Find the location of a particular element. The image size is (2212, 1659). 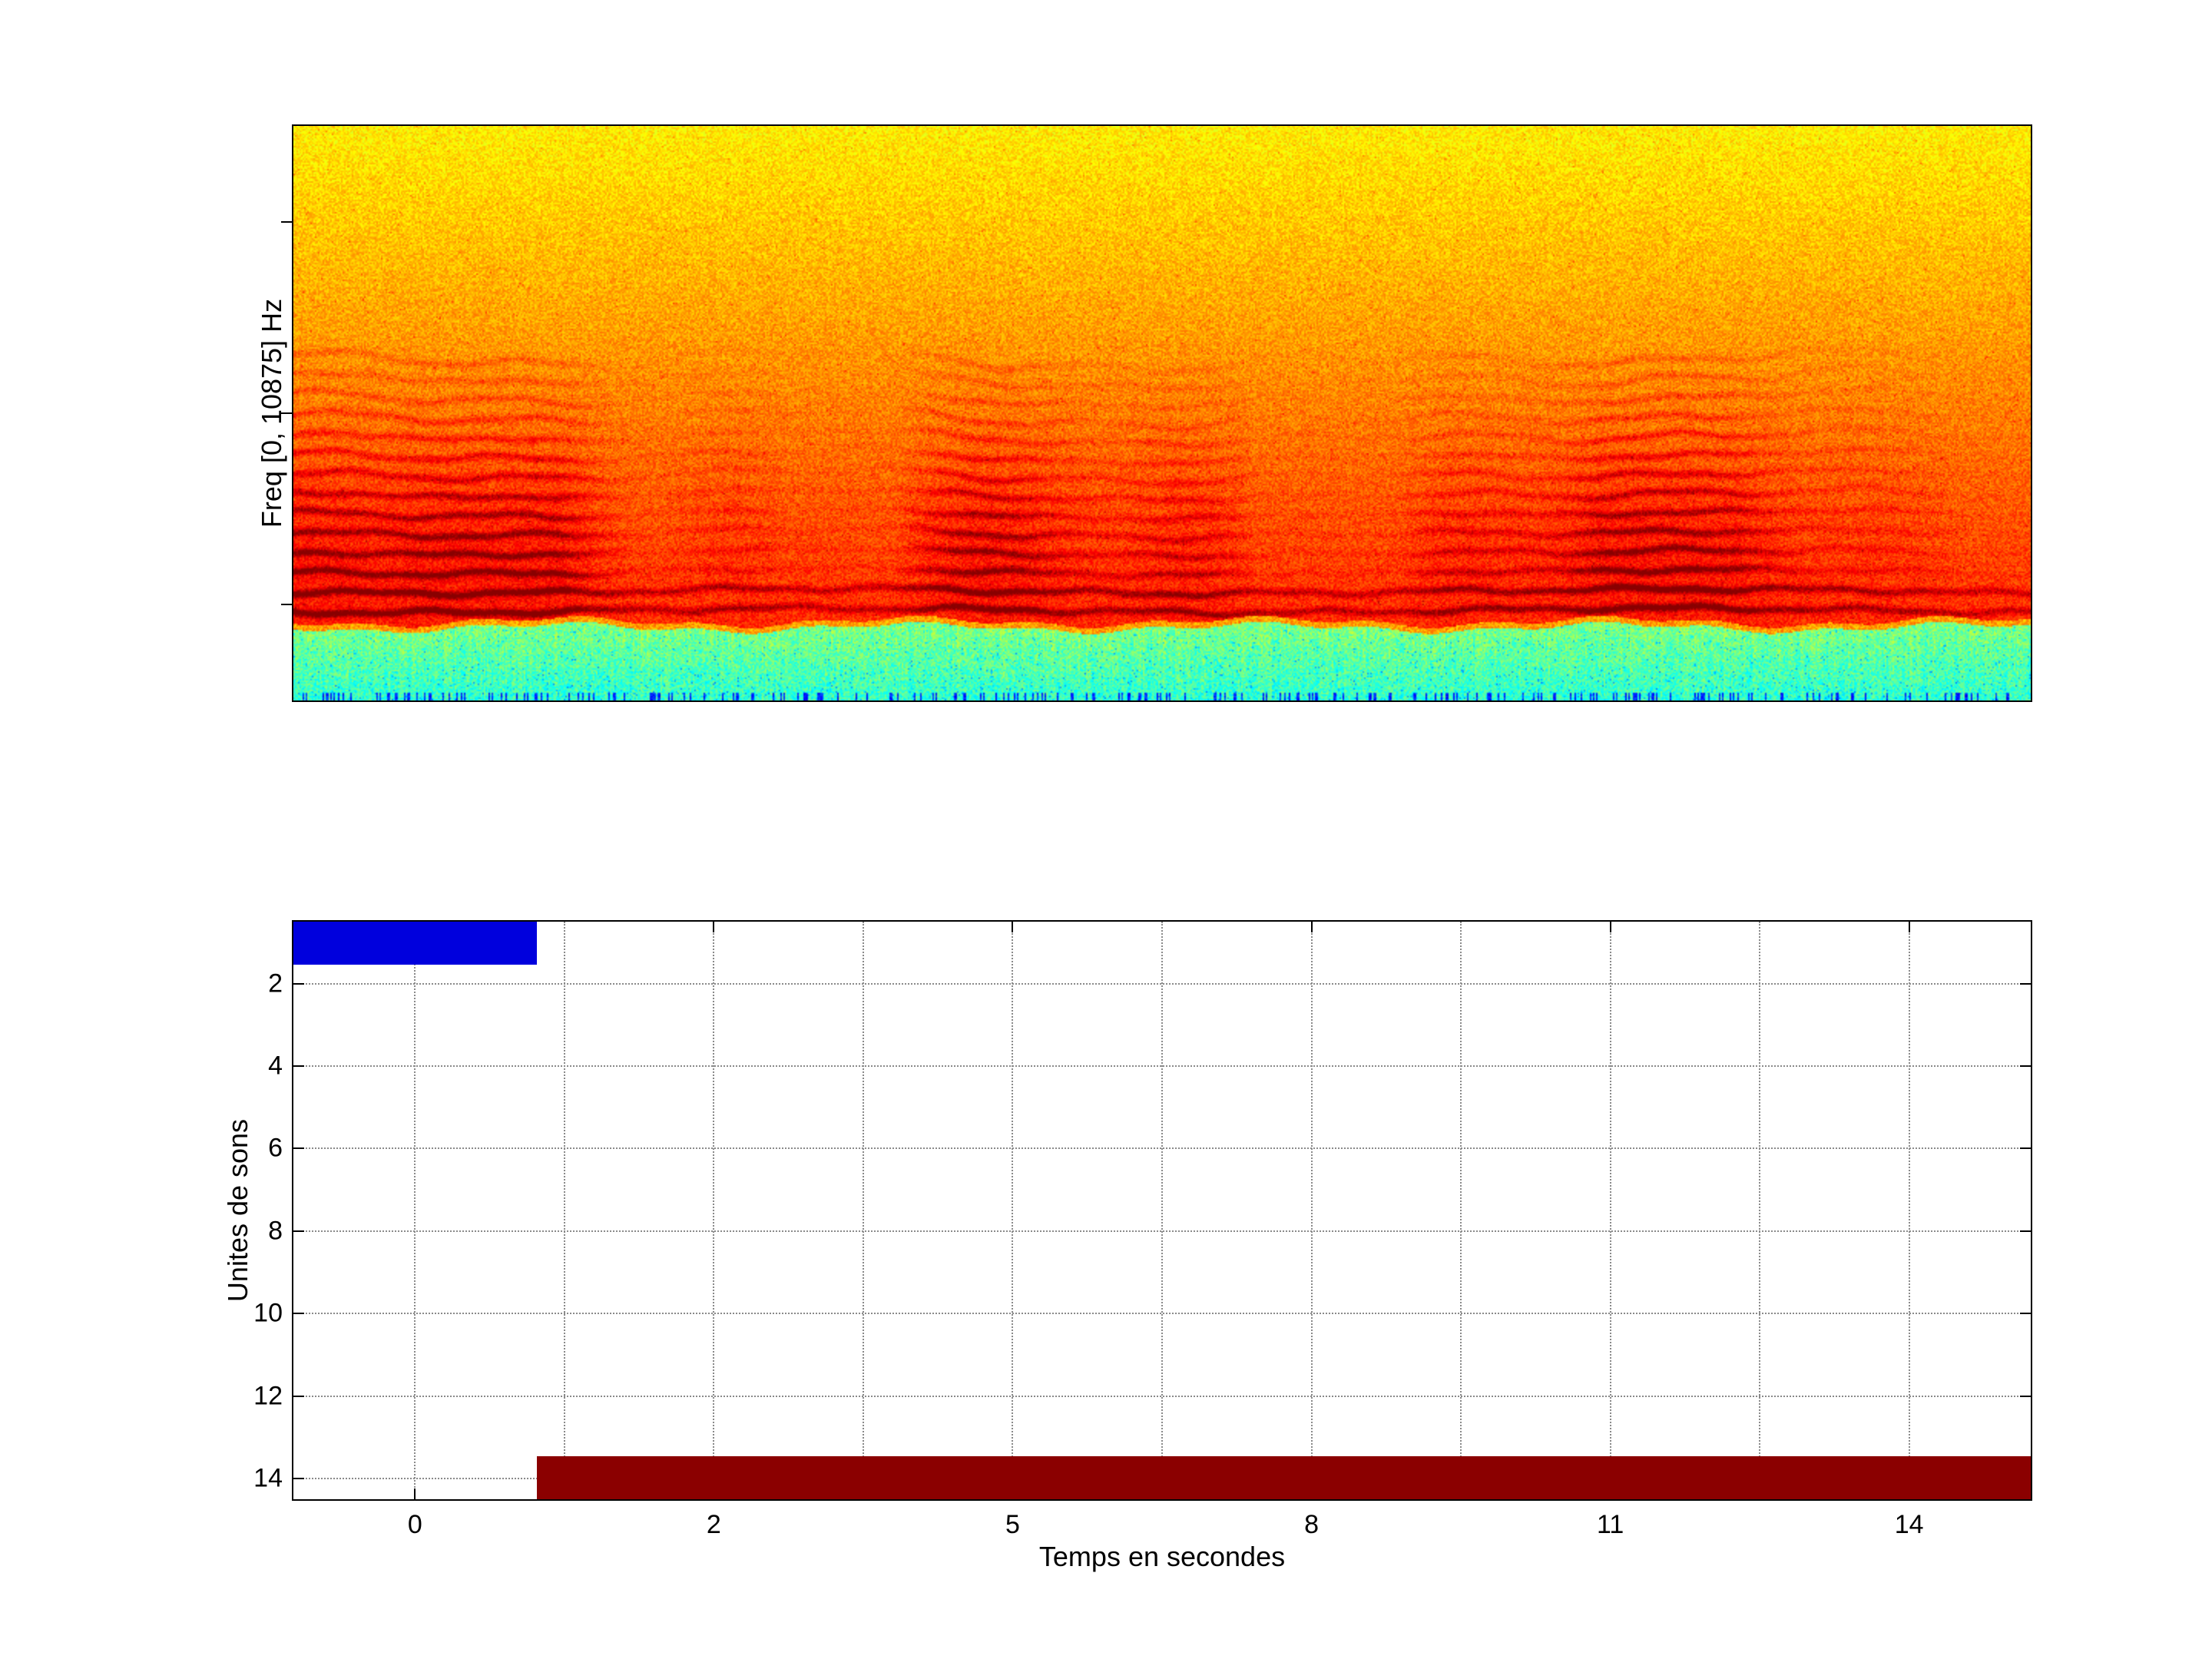

y-tick-label: 8 is located at coordinates (275, 1231).